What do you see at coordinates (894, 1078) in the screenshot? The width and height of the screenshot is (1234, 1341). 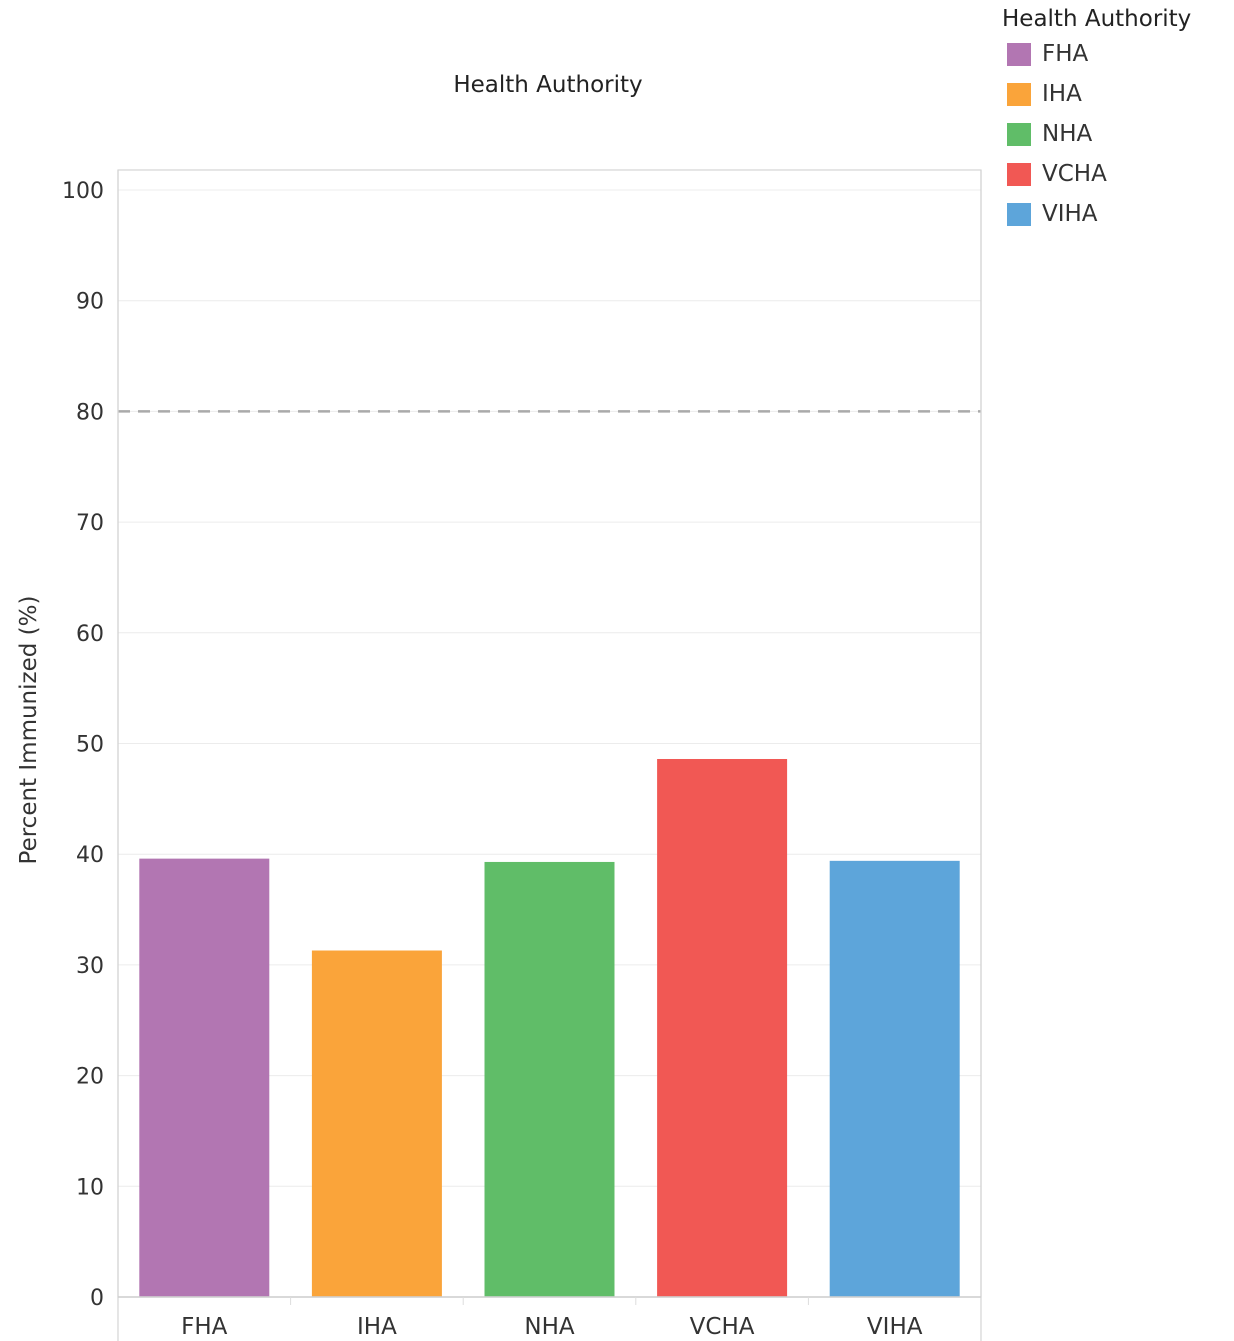 I see `bar-viha` at bounding box center [894, 1078].